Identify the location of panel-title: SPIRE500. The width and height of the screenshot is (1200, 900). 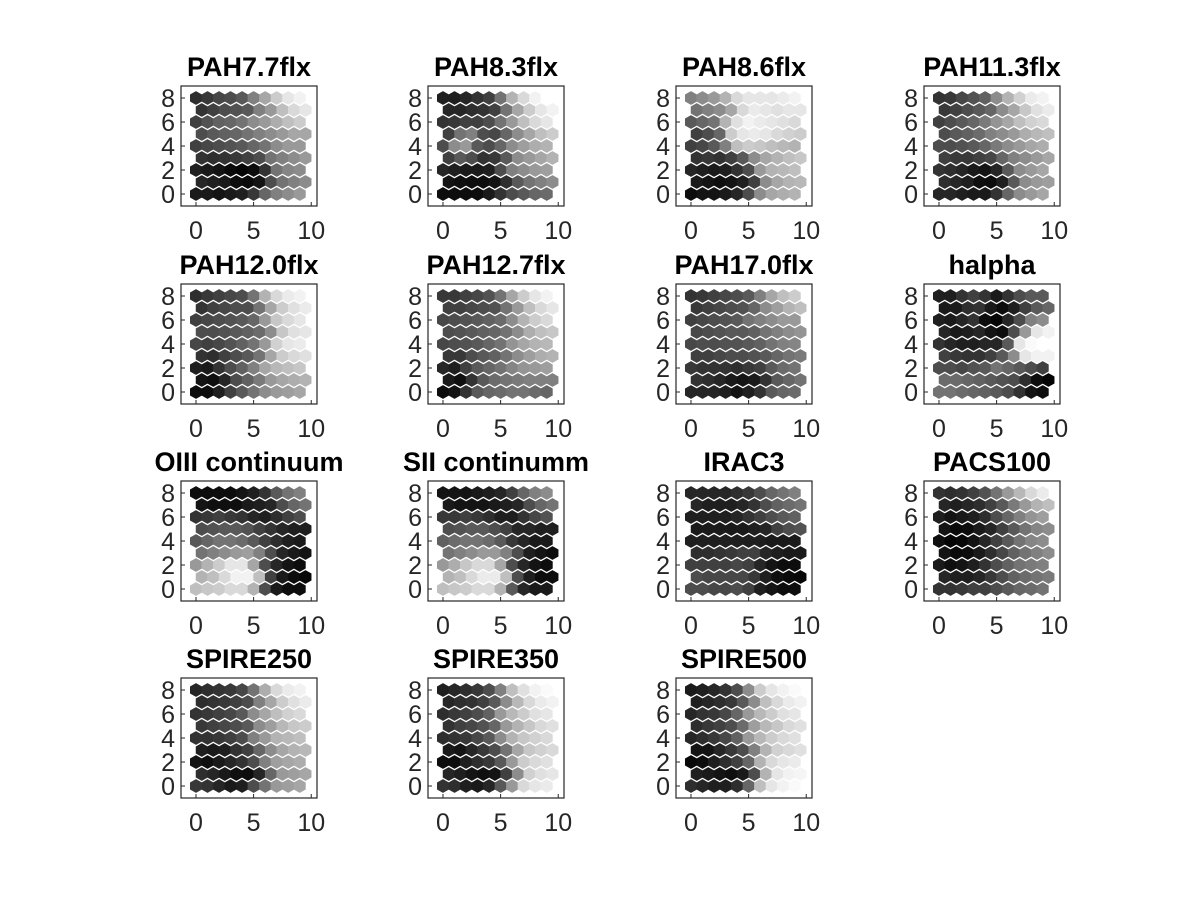
(744, 659).